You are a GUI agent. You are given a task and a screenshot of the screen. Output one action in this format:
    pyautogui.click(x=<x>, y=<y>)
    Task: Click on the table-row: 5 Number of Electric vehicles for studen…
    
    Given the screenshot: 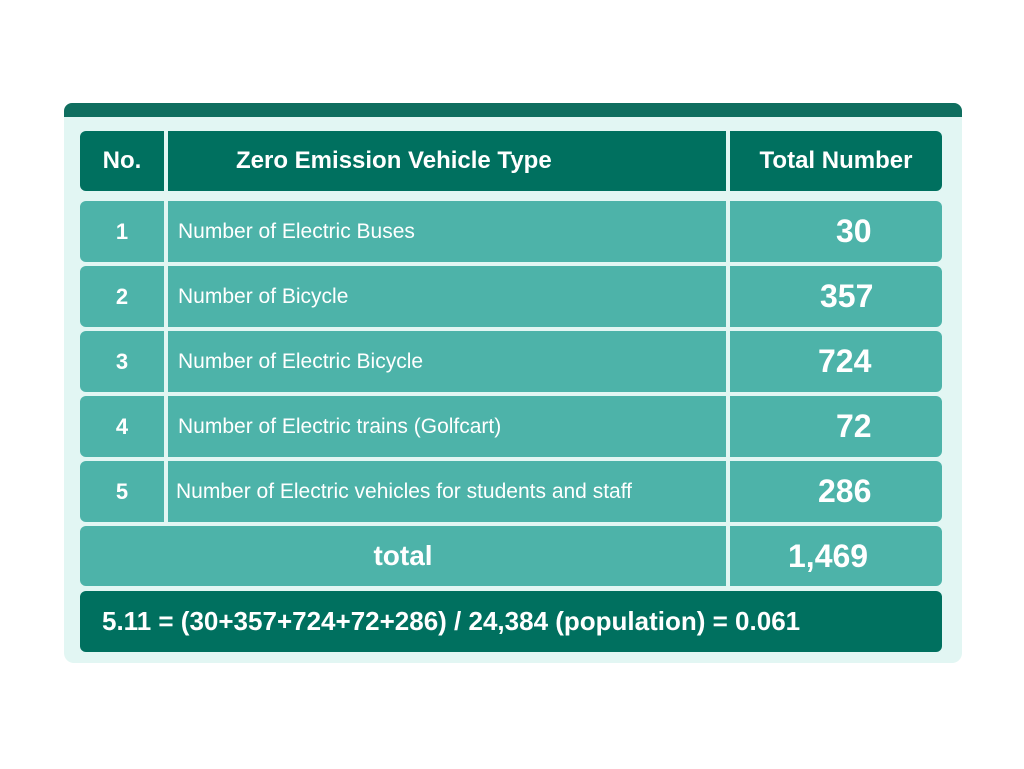 What is the action you would take?
    pyautogui.click(x=511, y=491)
    